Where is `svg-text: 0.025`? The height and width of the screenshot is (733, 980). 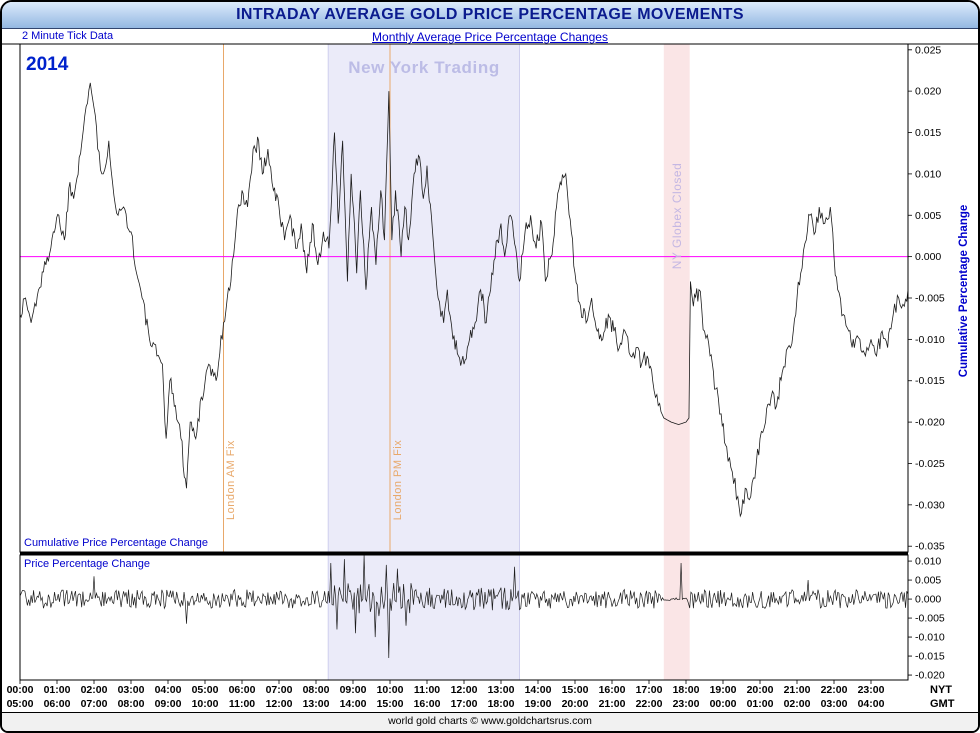
svg-text: 0.025 is located at coordinates (928, 50).